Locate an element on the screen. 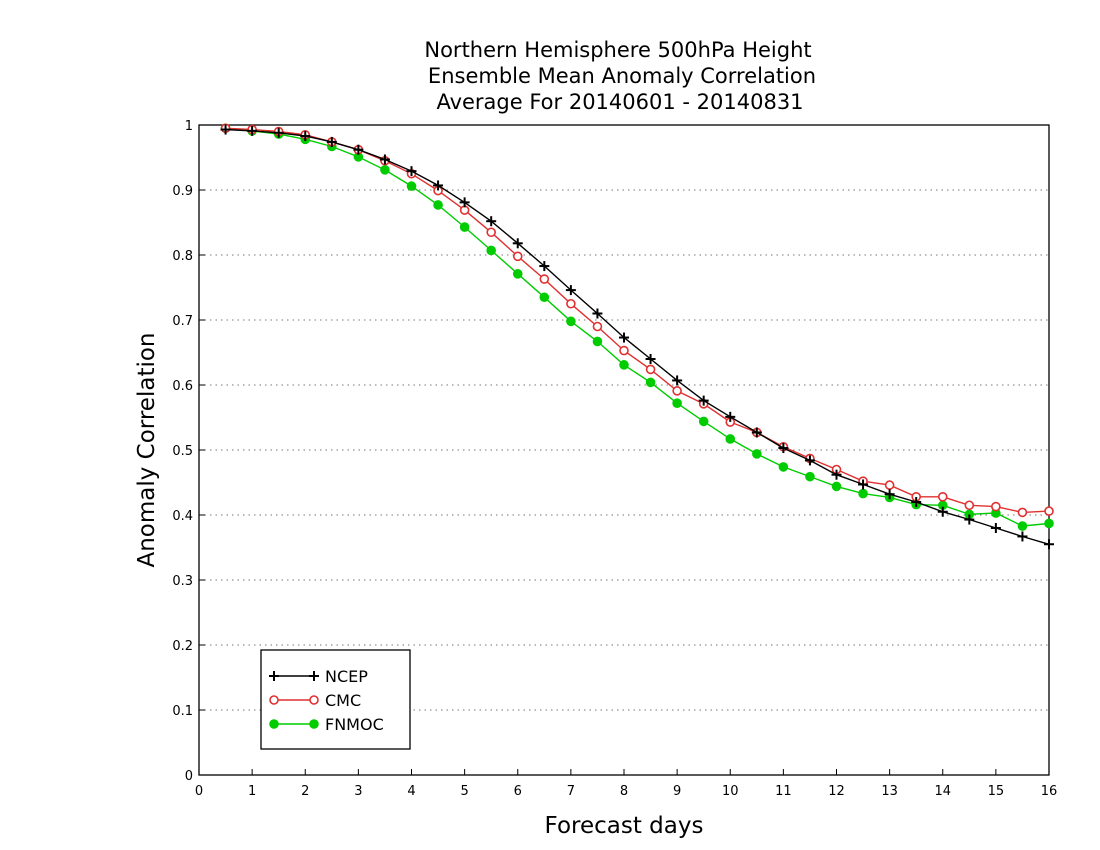  x-tick-label-4: 4 is located at coordinates (411, 791).